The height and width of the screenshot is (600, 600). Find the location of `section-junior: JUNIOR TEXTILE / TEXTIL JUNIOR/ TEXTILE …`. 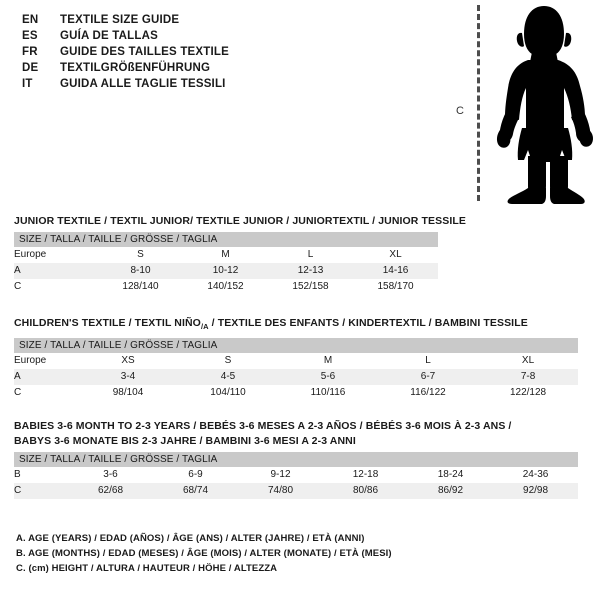

section-junior: JUNIOR TEXTILE / TEXTIL JUNIOR/ TEXTILE … is located at coordinates (240, 254).